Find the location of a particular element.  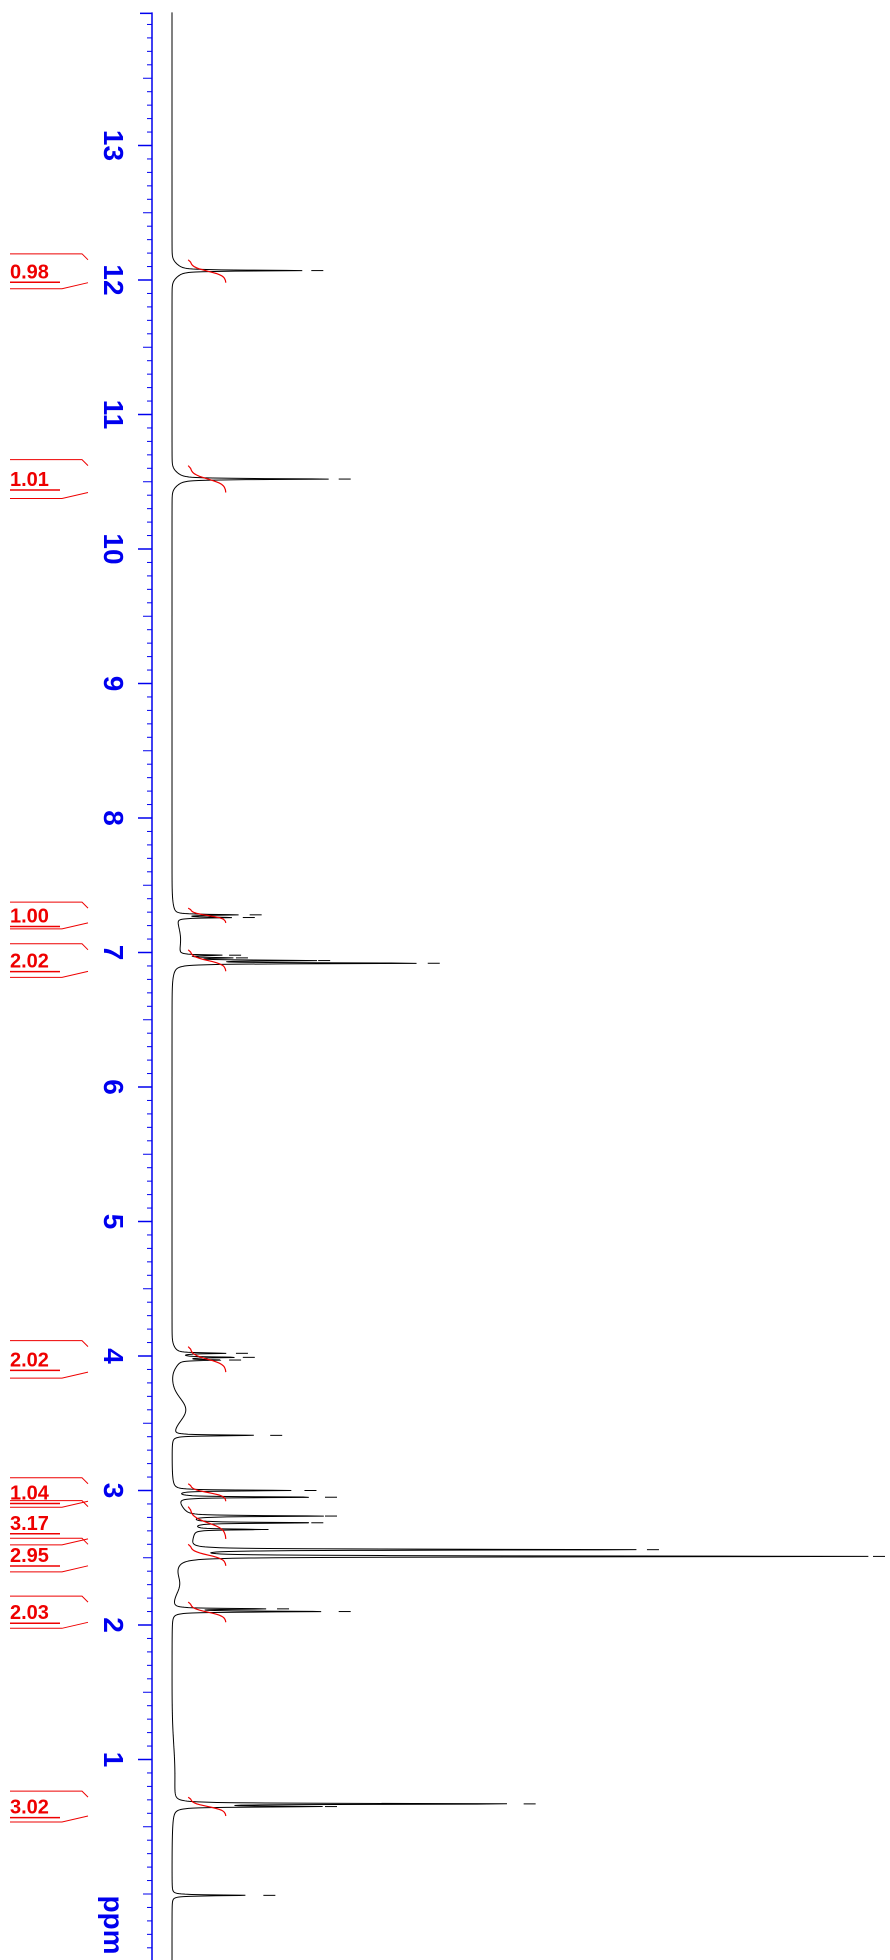

integral-value-label: 3.17 is located at coordinates (29, 1524).